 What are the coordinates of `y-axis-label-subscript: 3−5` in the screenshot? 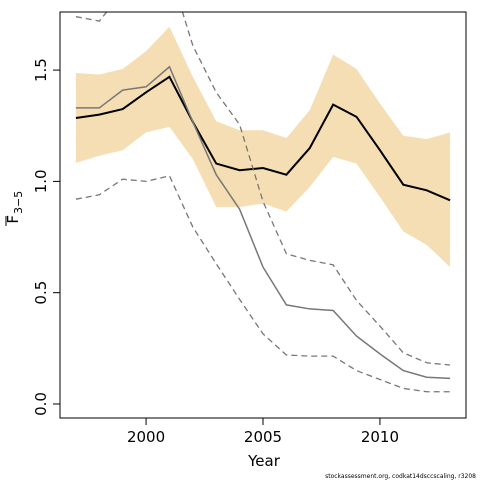 It's located at (18, 202).